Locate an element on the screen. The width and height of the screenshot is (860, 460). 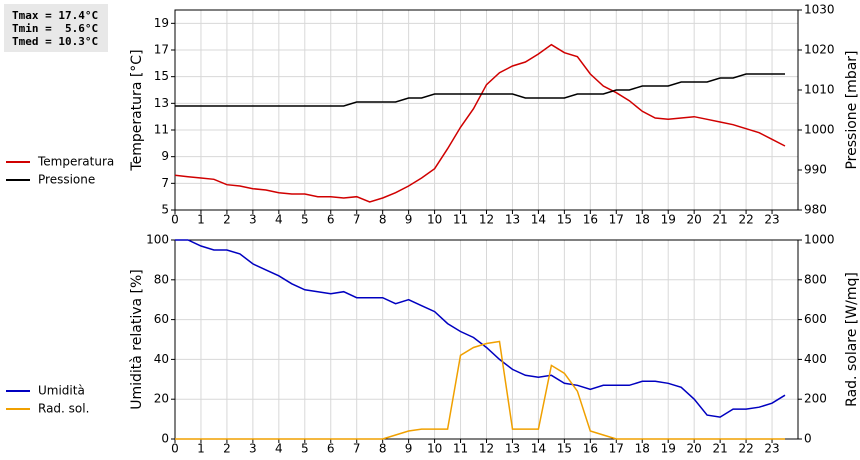
y-tick-label: 11 is located at coordinates (161, 130).